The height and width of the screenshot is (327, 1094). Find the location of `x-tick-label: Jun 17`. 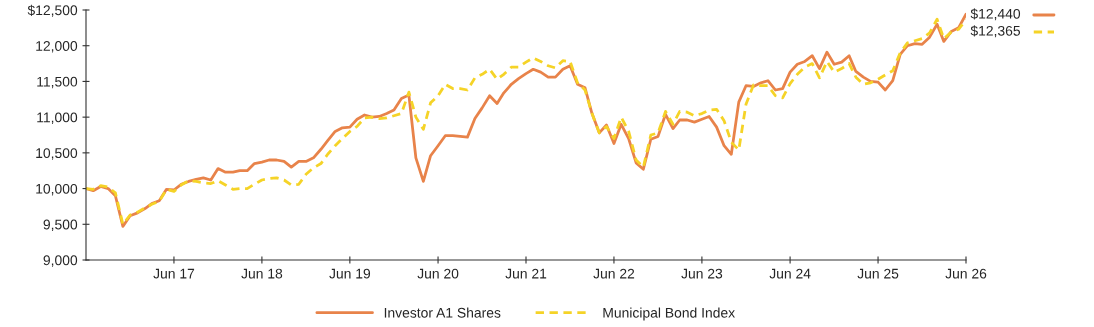

x-tick-label: Jun 17 is located at coordinates (174, 273).